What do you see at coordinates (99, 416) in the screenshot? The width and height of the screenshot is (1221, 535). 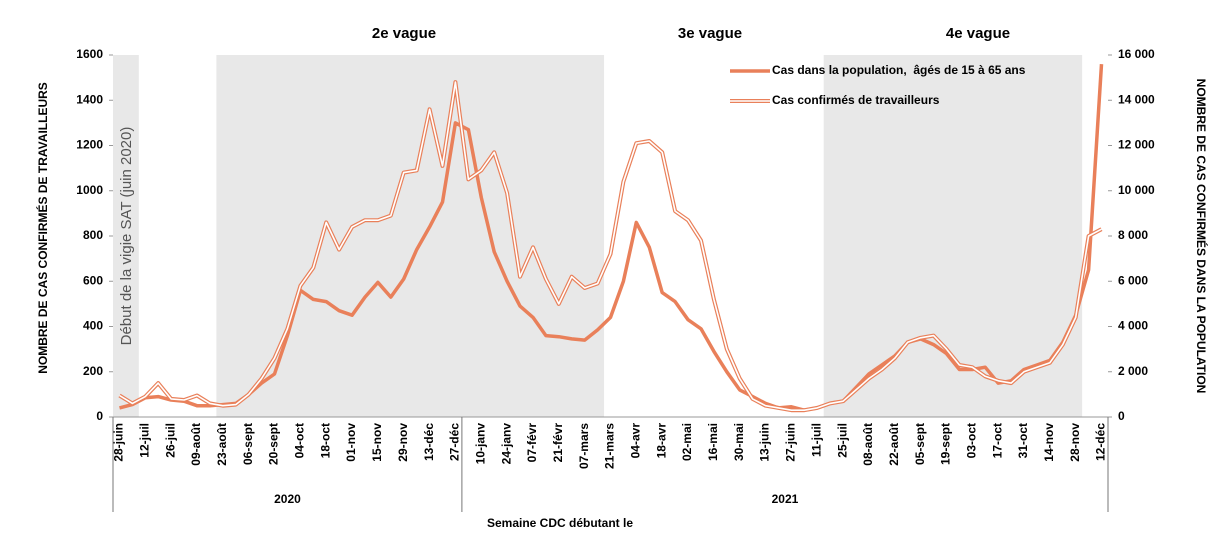 I see `y-tick-label: 0` at bounding box center [99, 416].